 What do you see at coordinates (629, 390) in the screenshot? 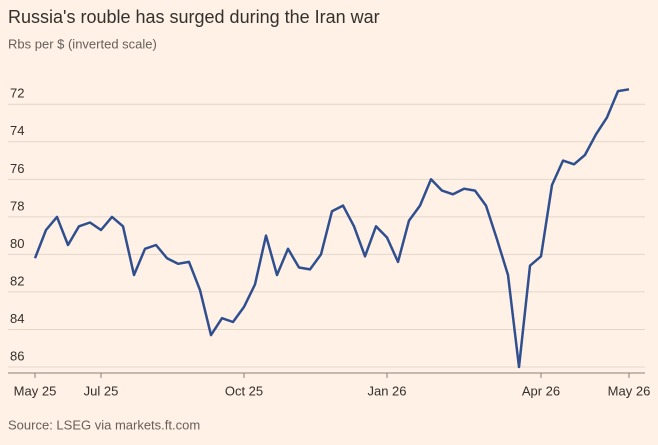
I see `x-tick-label: May 26` at bounding box center [629, 390].